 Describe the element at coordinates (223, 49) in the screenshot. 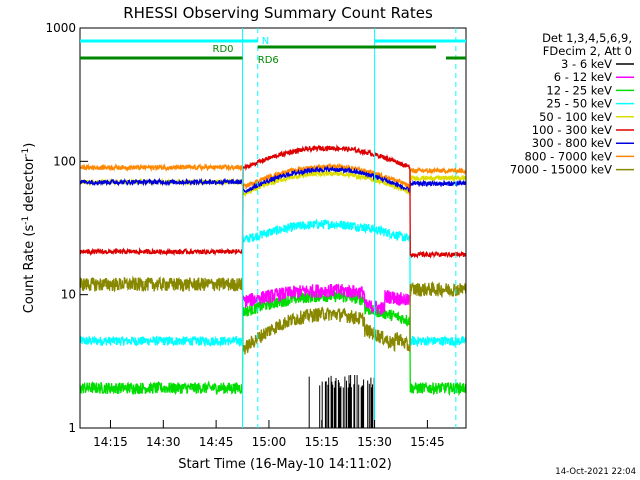

I see `state-bar-label-rd0: RD0` at that location.